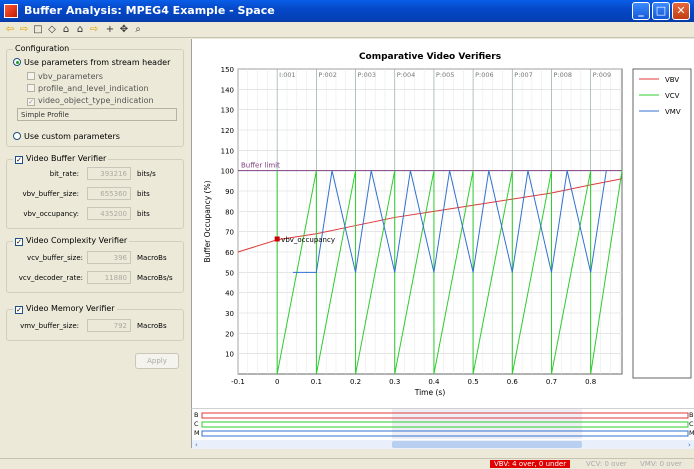 This screenshot has width=694, height=469. Describe the element at coordinates (449, 221) in the screenshot. I see `series-vmv-line` at that location.